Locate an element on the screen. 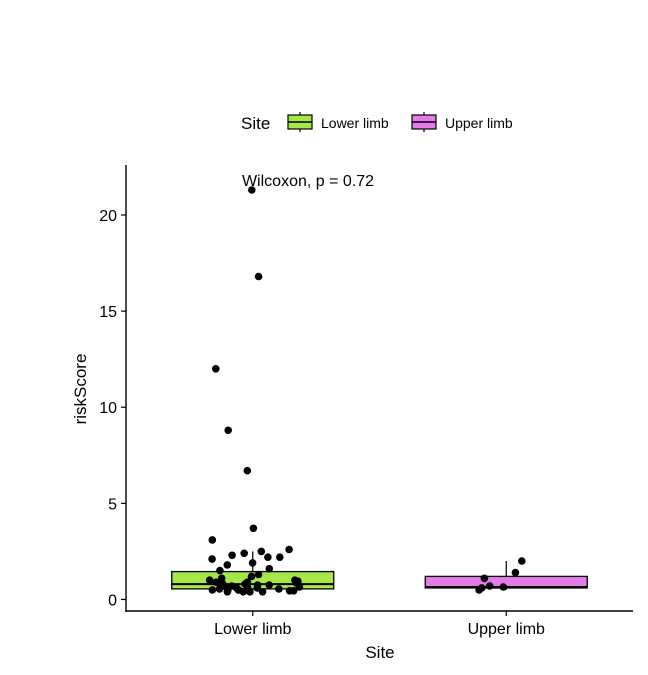 Image resolution: width=648 pixels, height=675 pixels. y-axis-label: riskScore is located at coordinates (80, 389).